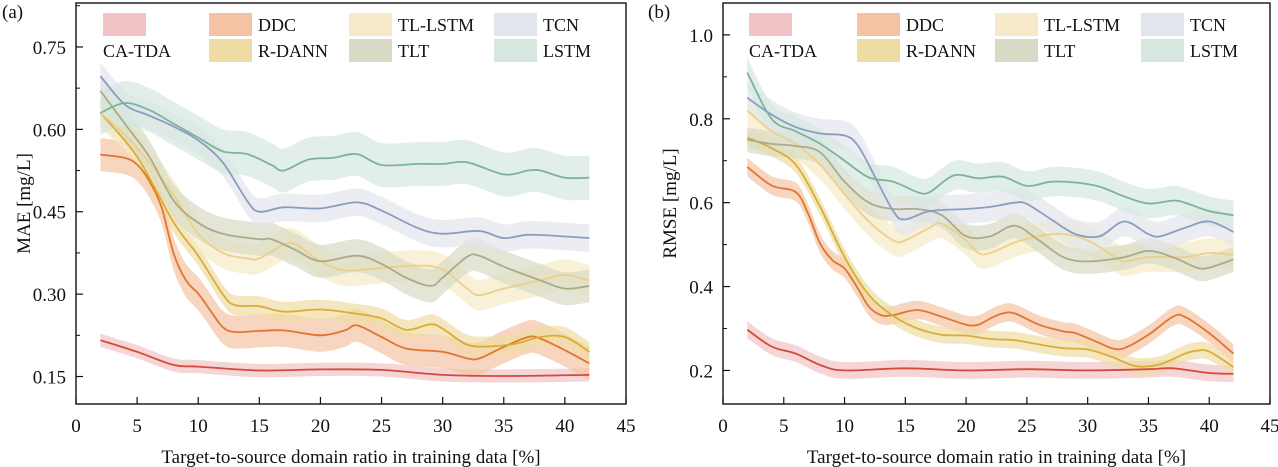 This screenshot has height=467, width=1278. Describe the element at coordinates (701, 120) in the screenshot. I see `y-tick-label: 0.8` at that location.